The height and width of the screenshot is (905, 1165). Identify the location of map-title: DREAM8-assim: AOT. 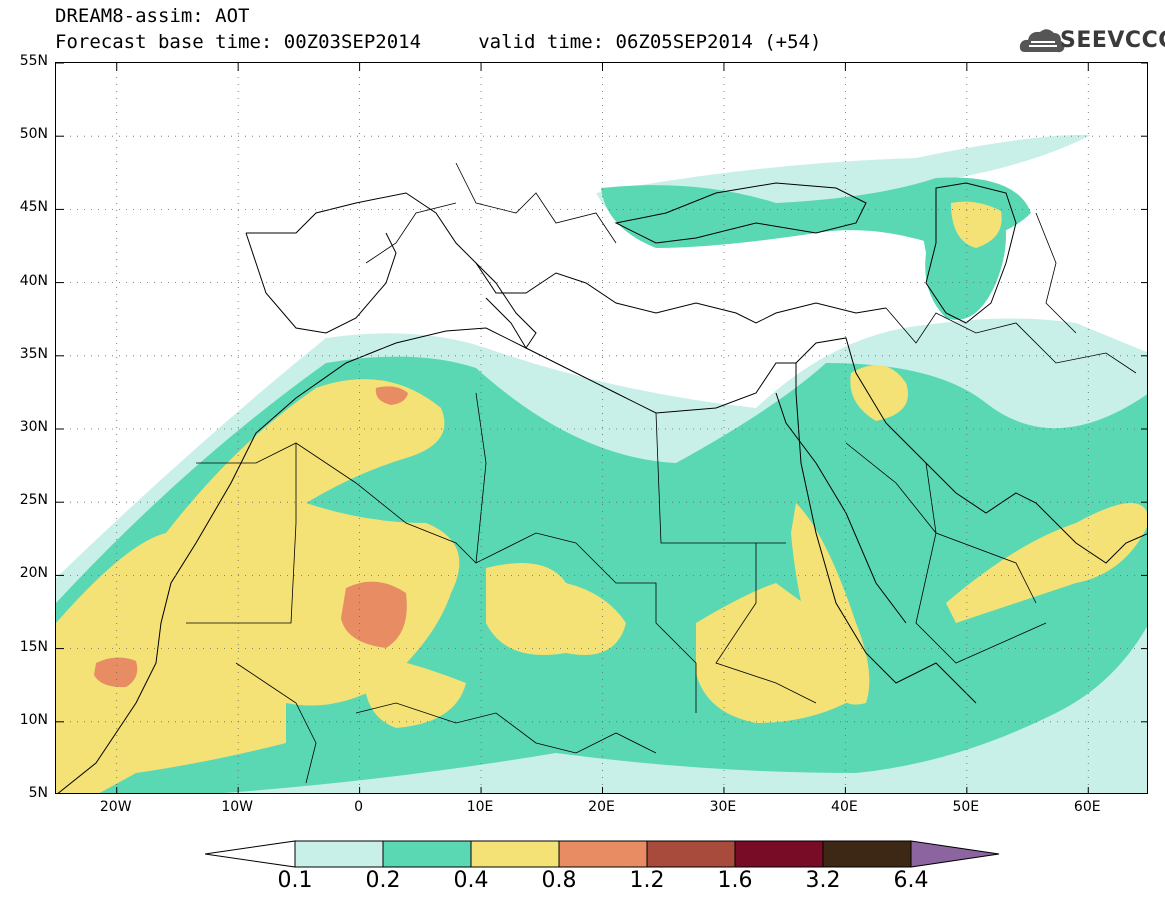
(152, 16).